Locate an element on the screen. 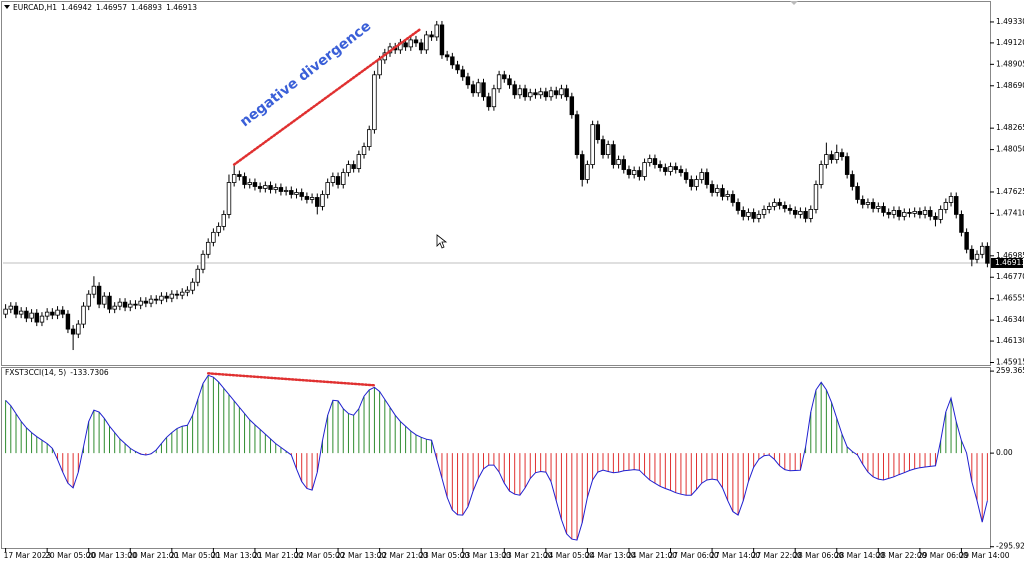 This screenshot has width=1024, height=563. y-tick-label: 1.46340 is located at coordinates (1010, 319).